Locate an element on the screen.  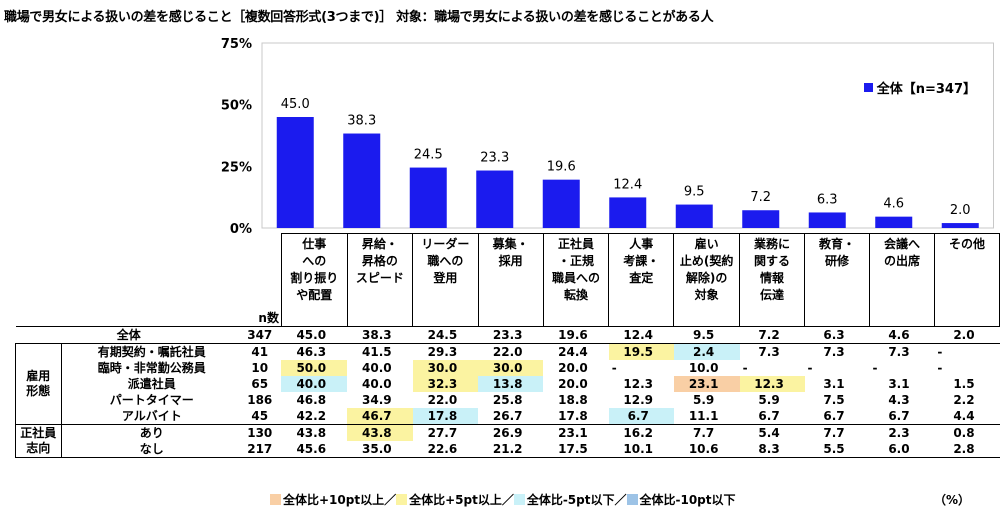
cell-value: 16.2 is located at coordinates (641, 432).